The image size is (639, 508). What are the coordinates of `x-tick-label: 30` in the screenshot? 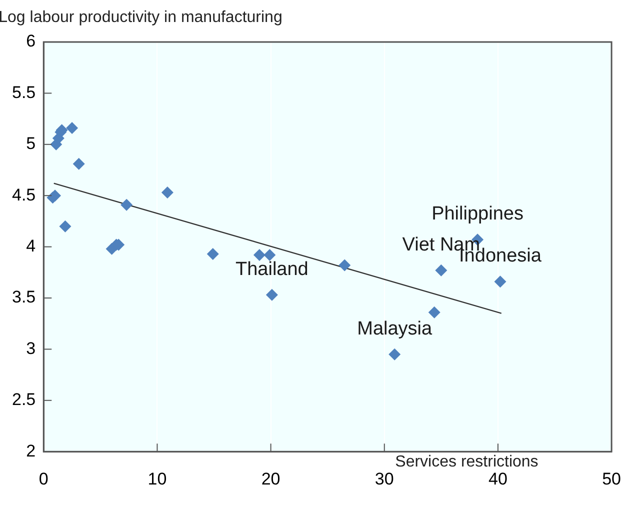 It's located at (384, 478).